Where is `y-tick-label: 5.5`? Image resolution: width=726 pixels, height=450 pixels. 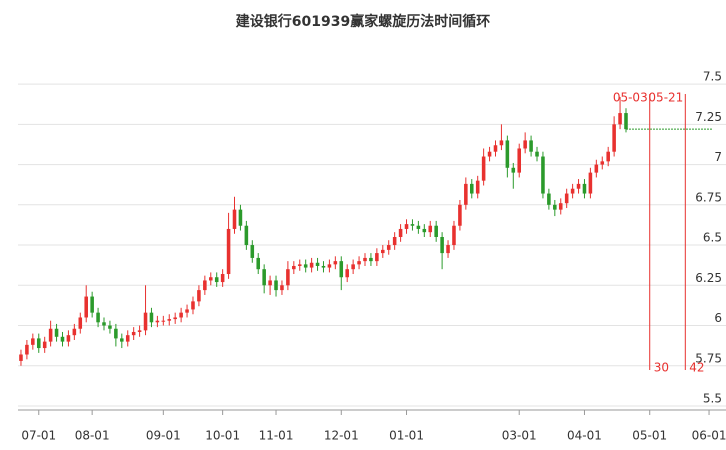
y-tick-label: 5.5 is located at coordinates (712, 399).